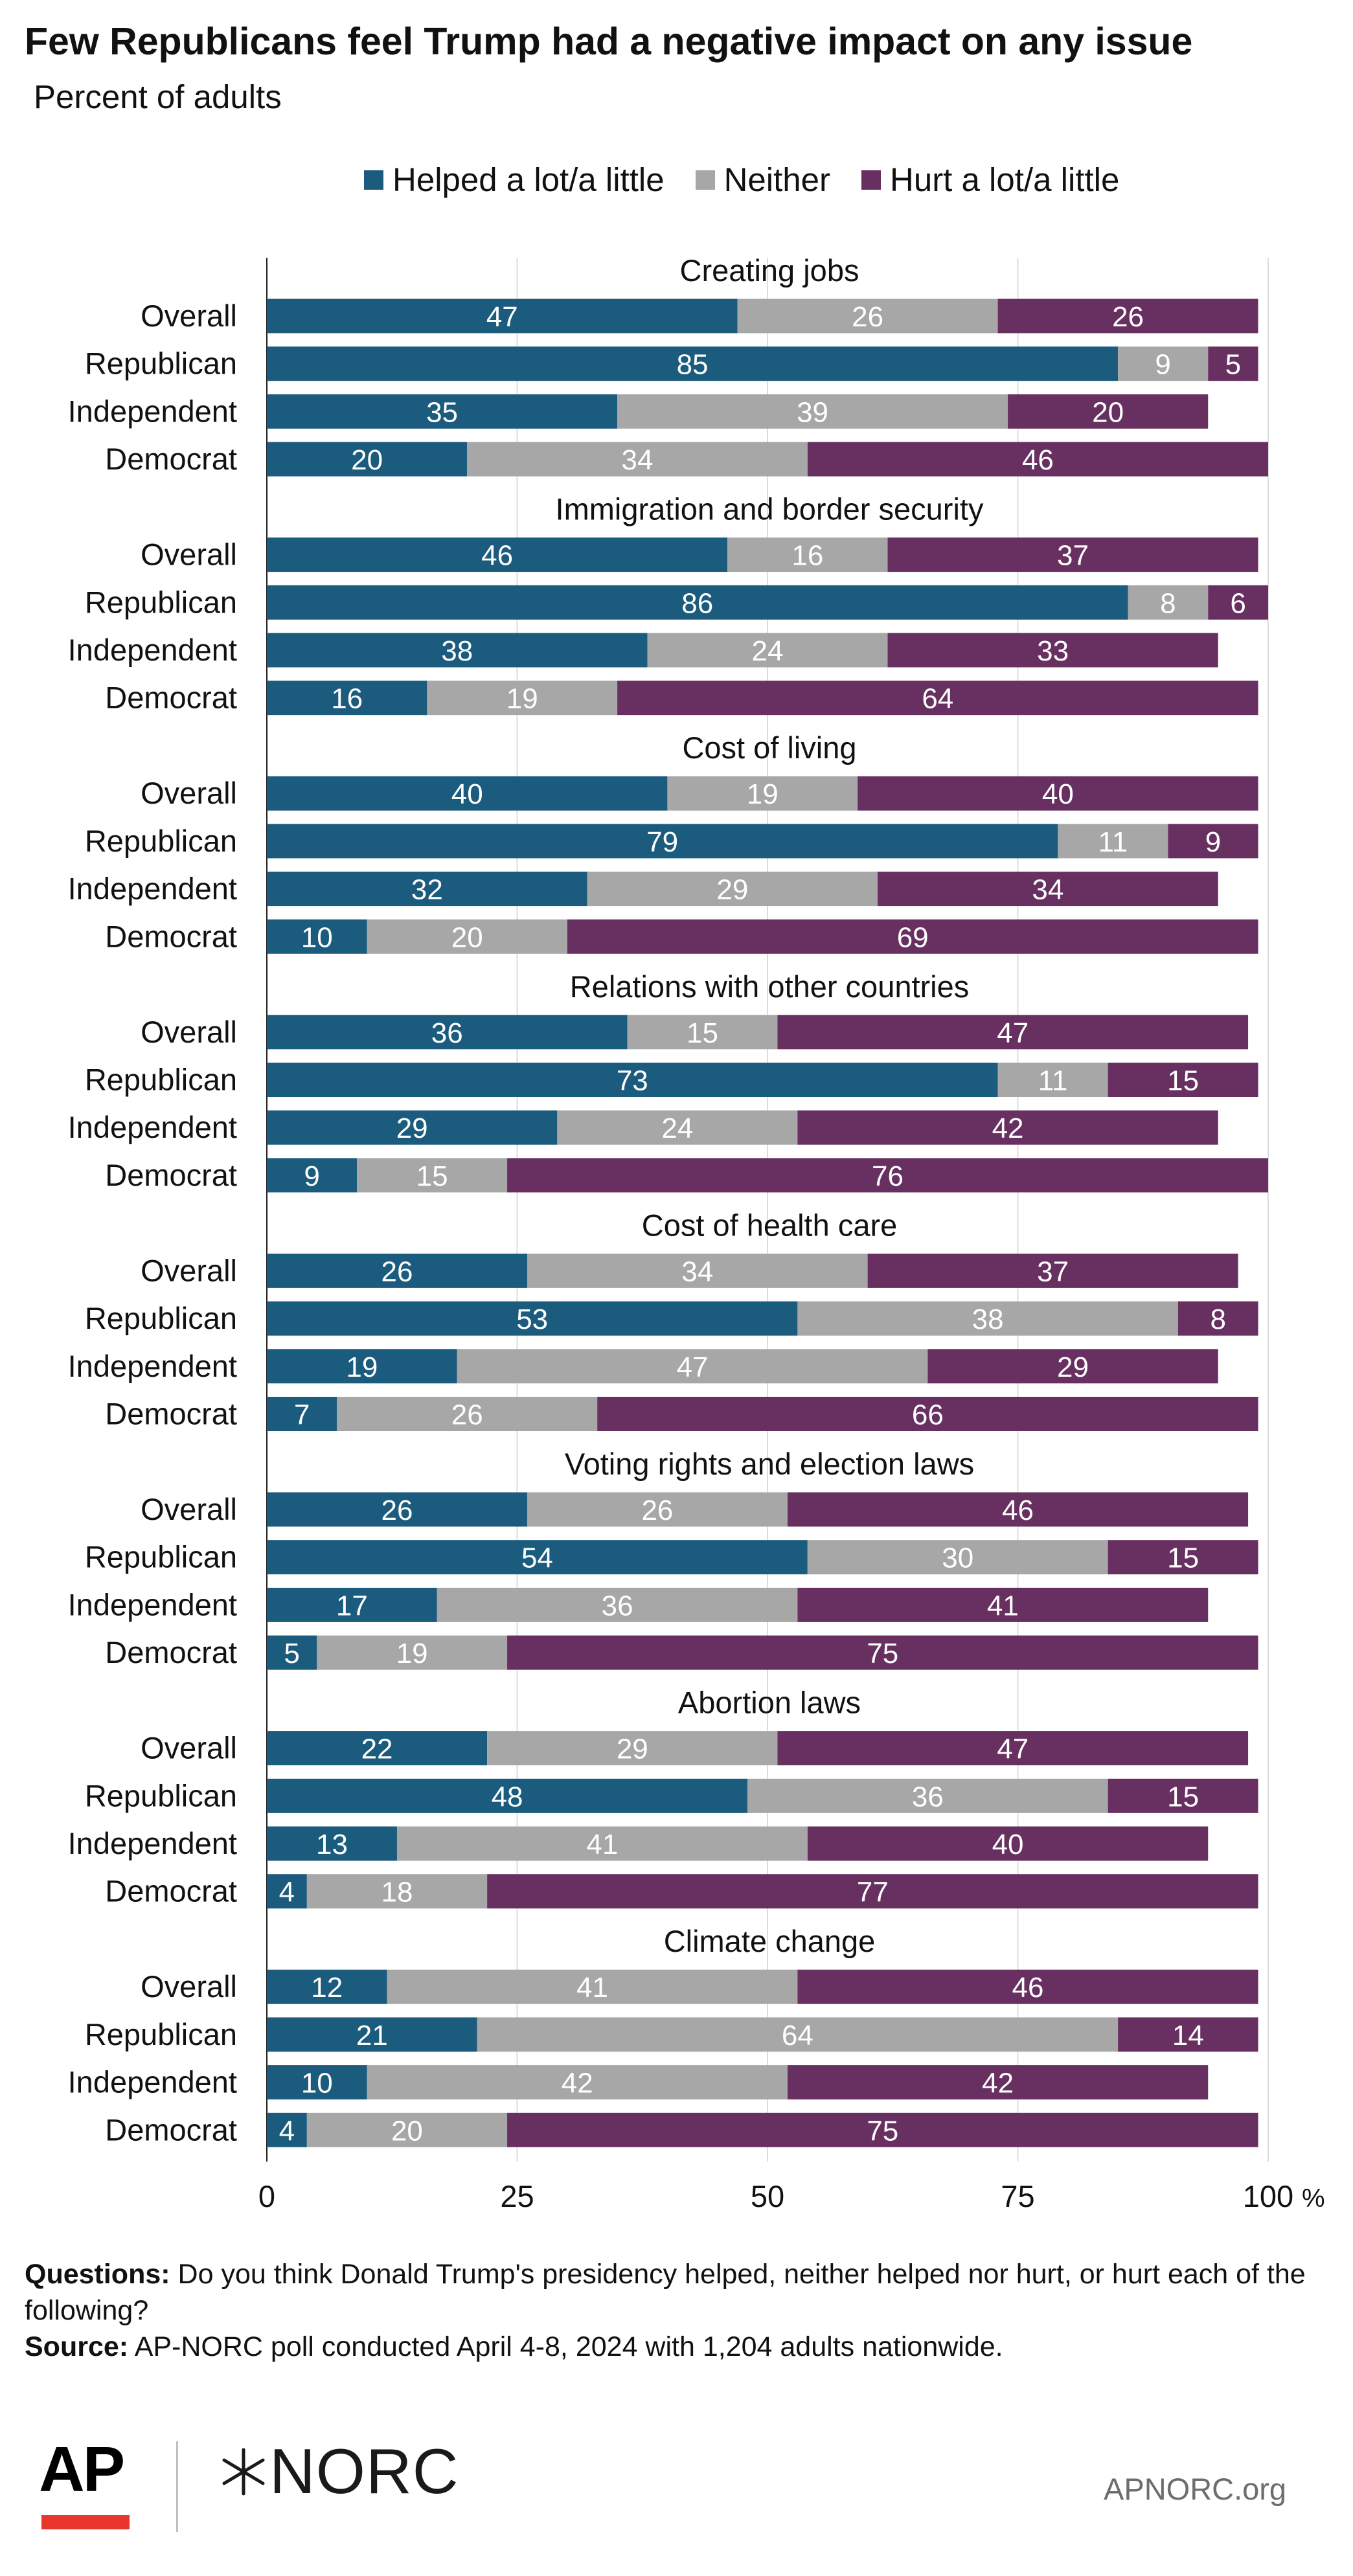 Image resolution: width=1353 pixels, height=2576 pixels. I want to click on data-label: 4, so click(287, 1892).